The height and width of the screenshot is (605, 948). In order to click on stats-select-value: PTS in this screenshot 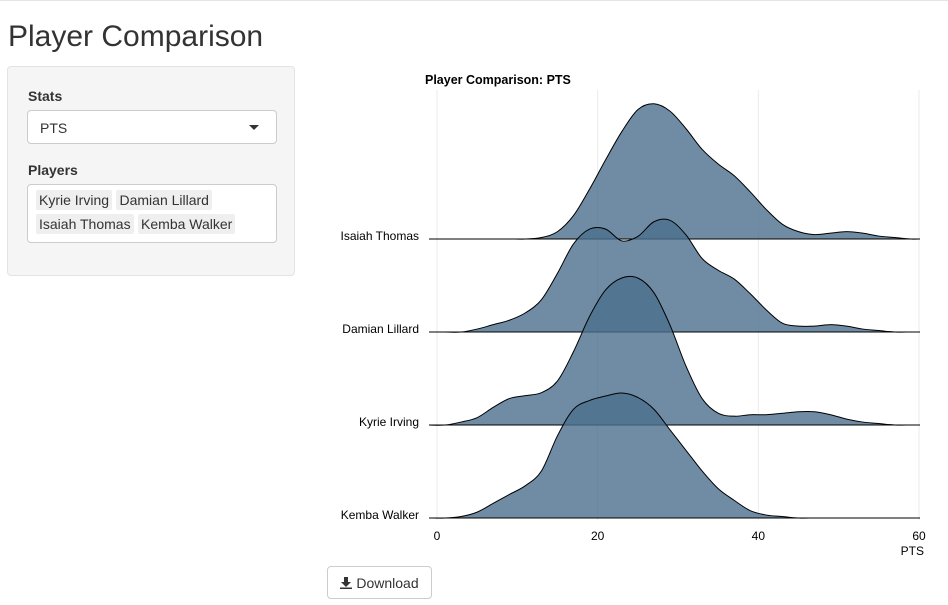, I will do `click(54, 128)`.